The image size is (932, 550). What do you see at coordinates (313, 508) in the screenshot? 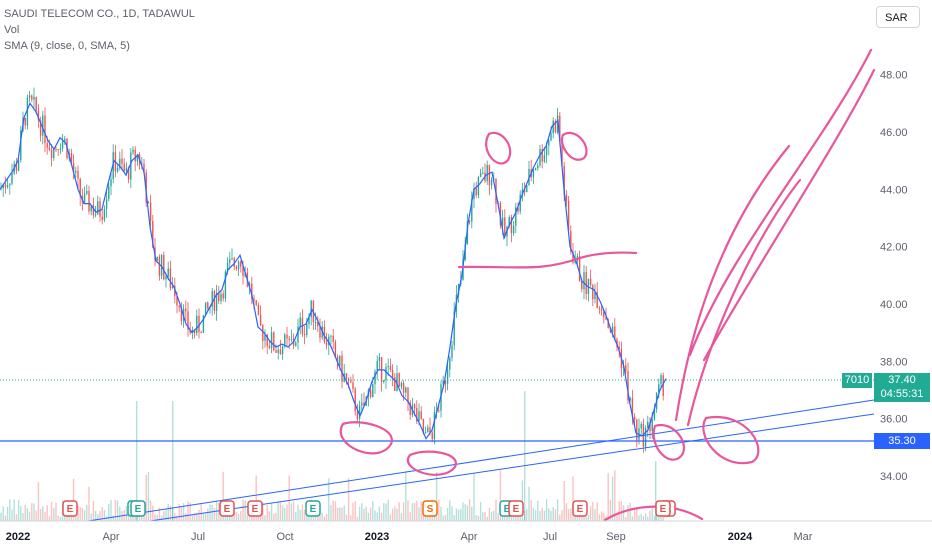
I see `event-marker: E` at bounding box center [313, 508].